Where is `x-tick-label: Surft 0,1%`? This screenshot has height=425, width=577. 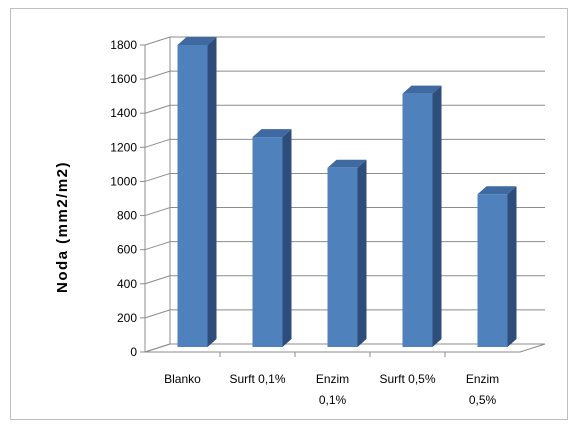
x-tick-label: Surft 0,1% is located at coordinates (257, 379).